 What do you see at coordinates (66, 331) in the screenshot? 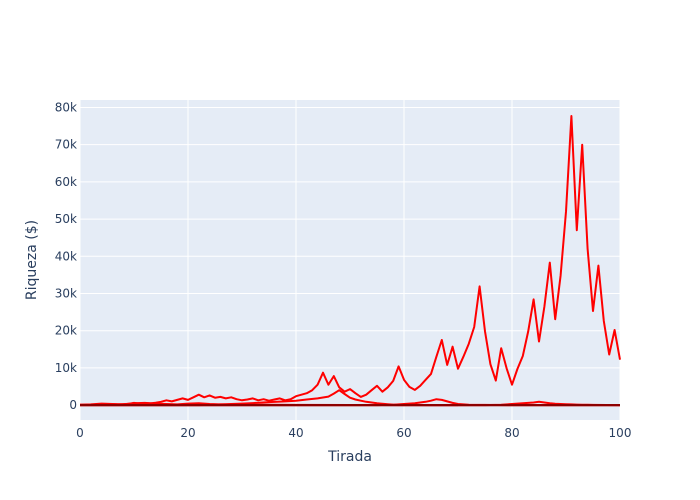
I see `y-tick-label: 20k` at bounding box center [66, 331].